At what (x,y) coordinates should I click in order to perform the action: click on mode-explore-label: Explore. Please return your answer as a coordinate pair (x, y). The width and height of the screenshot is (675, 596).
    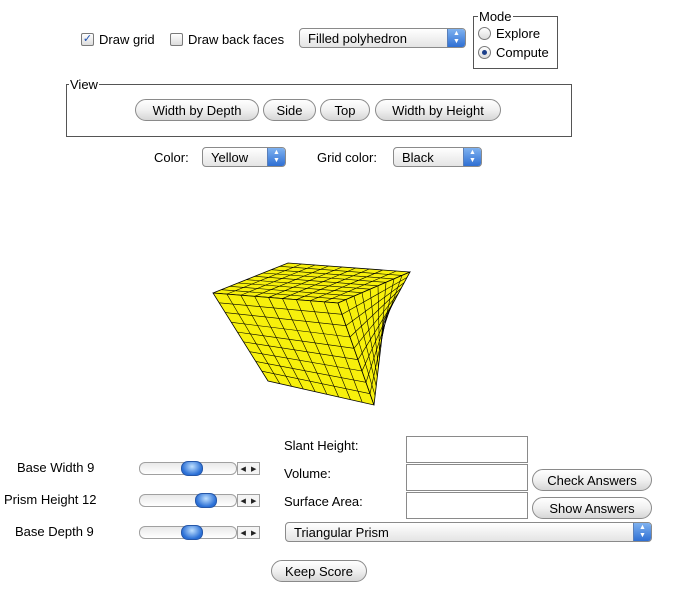
    Looking at the image, I should click on (518, 33).